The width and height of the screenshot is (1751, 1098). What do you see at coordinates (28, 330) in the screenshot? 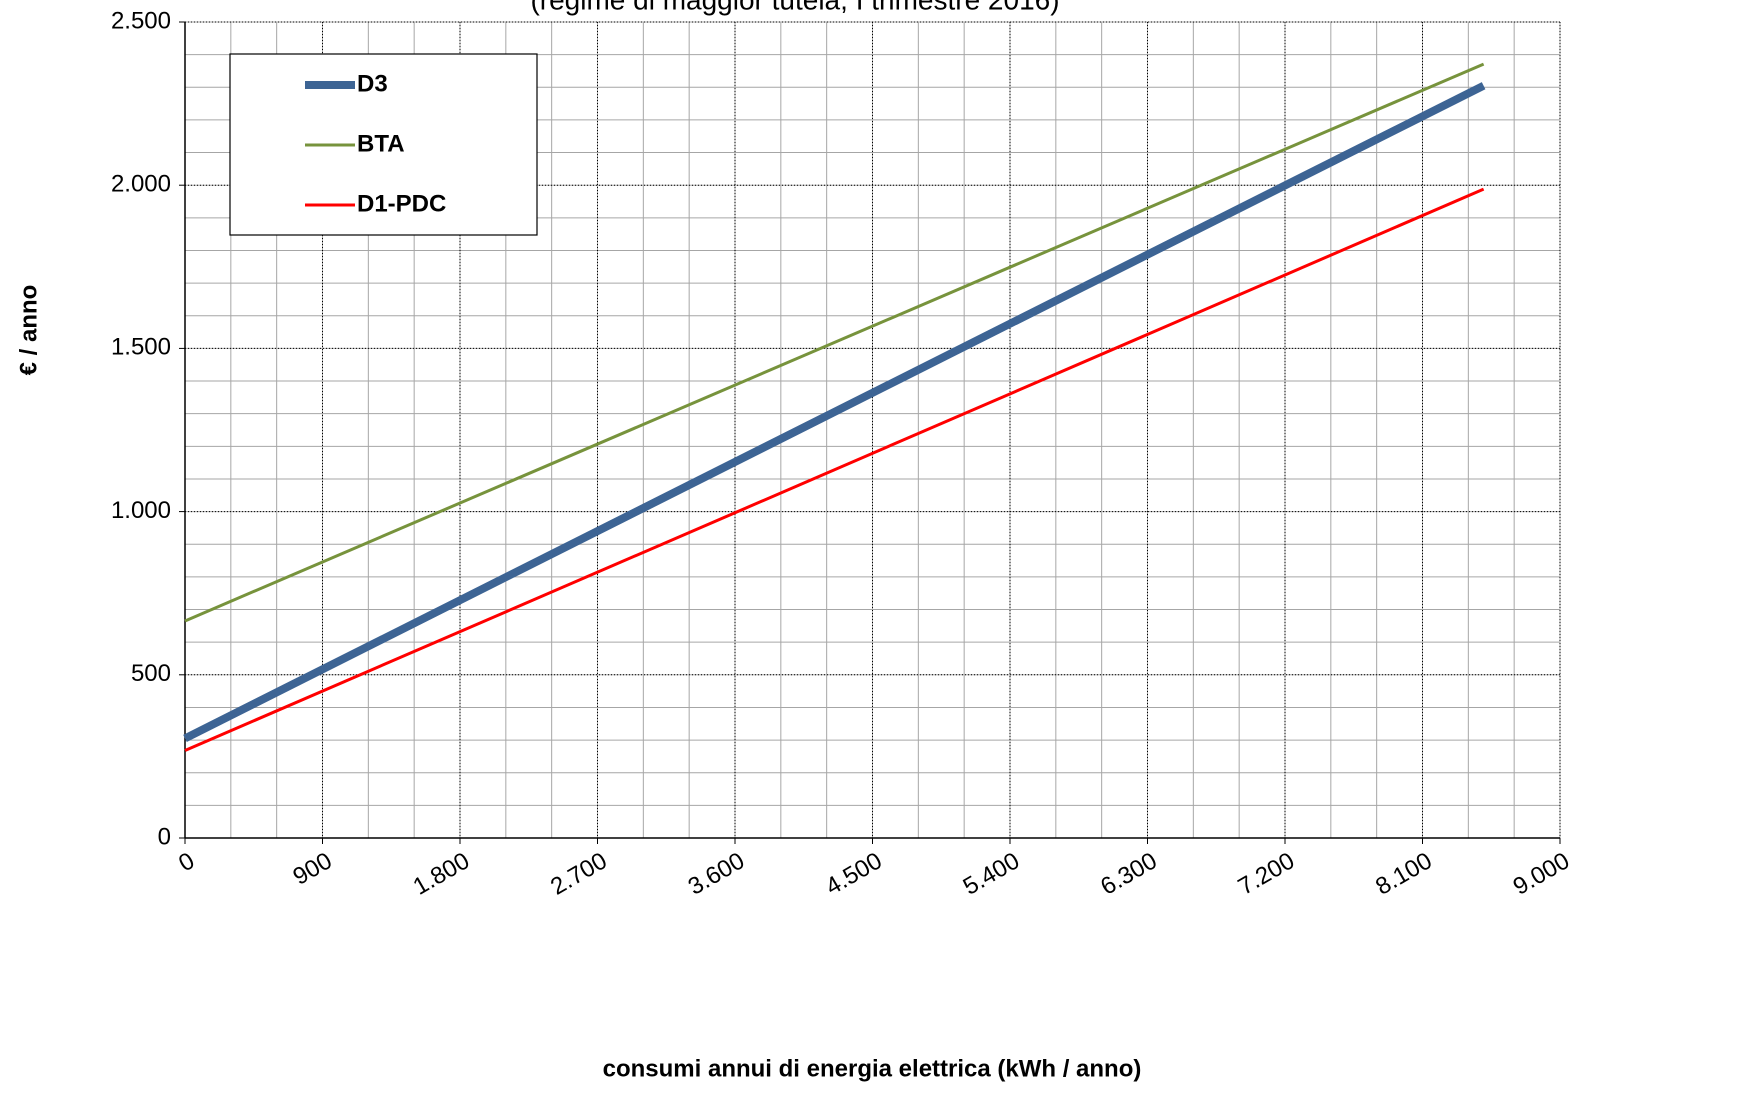
I see `y-axis-label: € / anno` at bounding box center [28, 330].